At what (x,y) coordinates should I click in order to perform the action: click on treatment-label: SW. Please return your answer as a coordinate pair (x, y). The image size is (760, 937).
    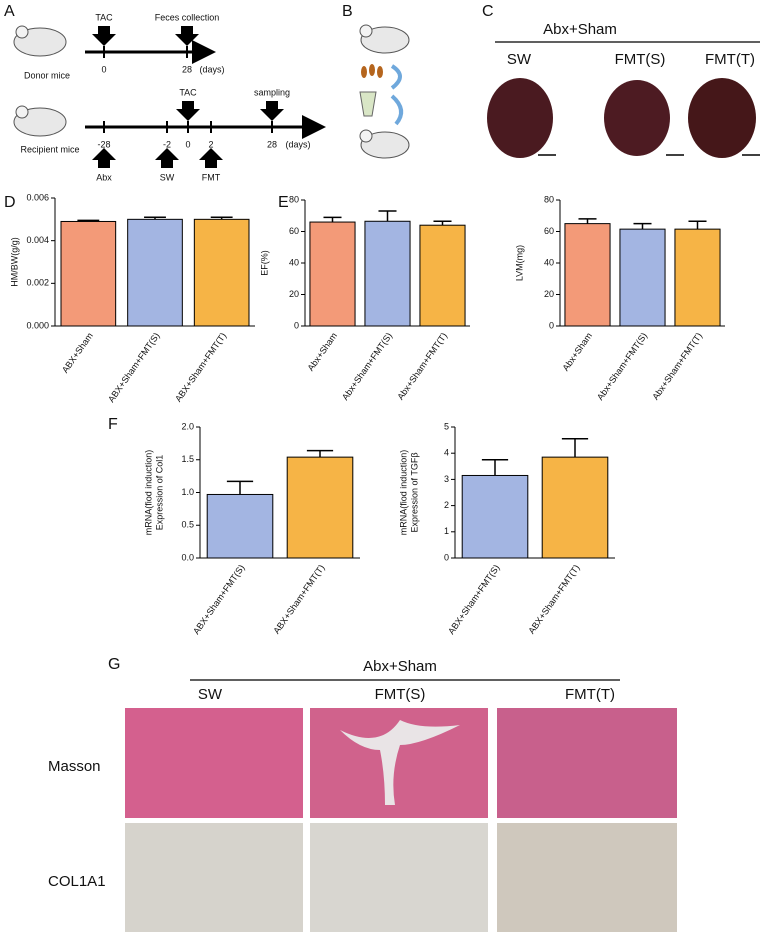
    Looking at the image, I should click on (167, 177).